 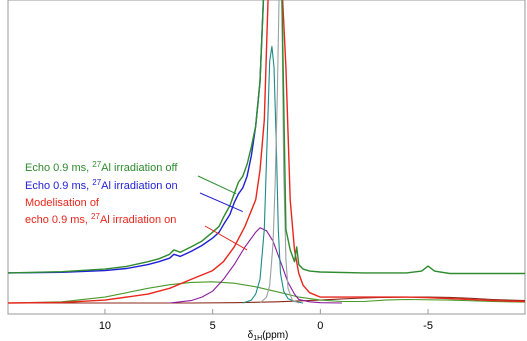 What do you see at coordinates (255, 265) in the screenshot?
I see `series-line-comp-purple` at bounding box center [255, 265].